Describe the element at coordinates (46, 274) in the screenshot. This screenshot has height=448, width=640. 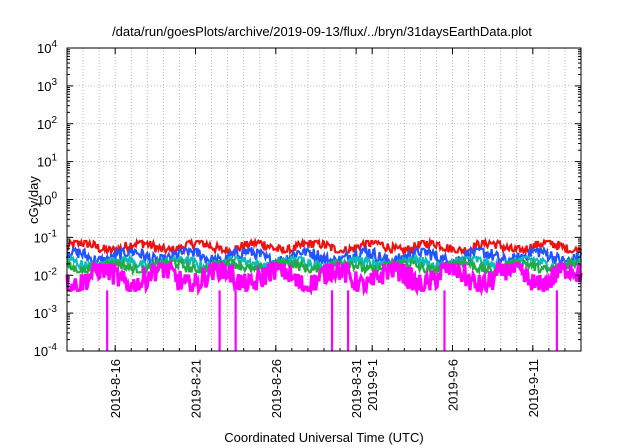
I see `y-tick-label: 10⁻²` at that location.